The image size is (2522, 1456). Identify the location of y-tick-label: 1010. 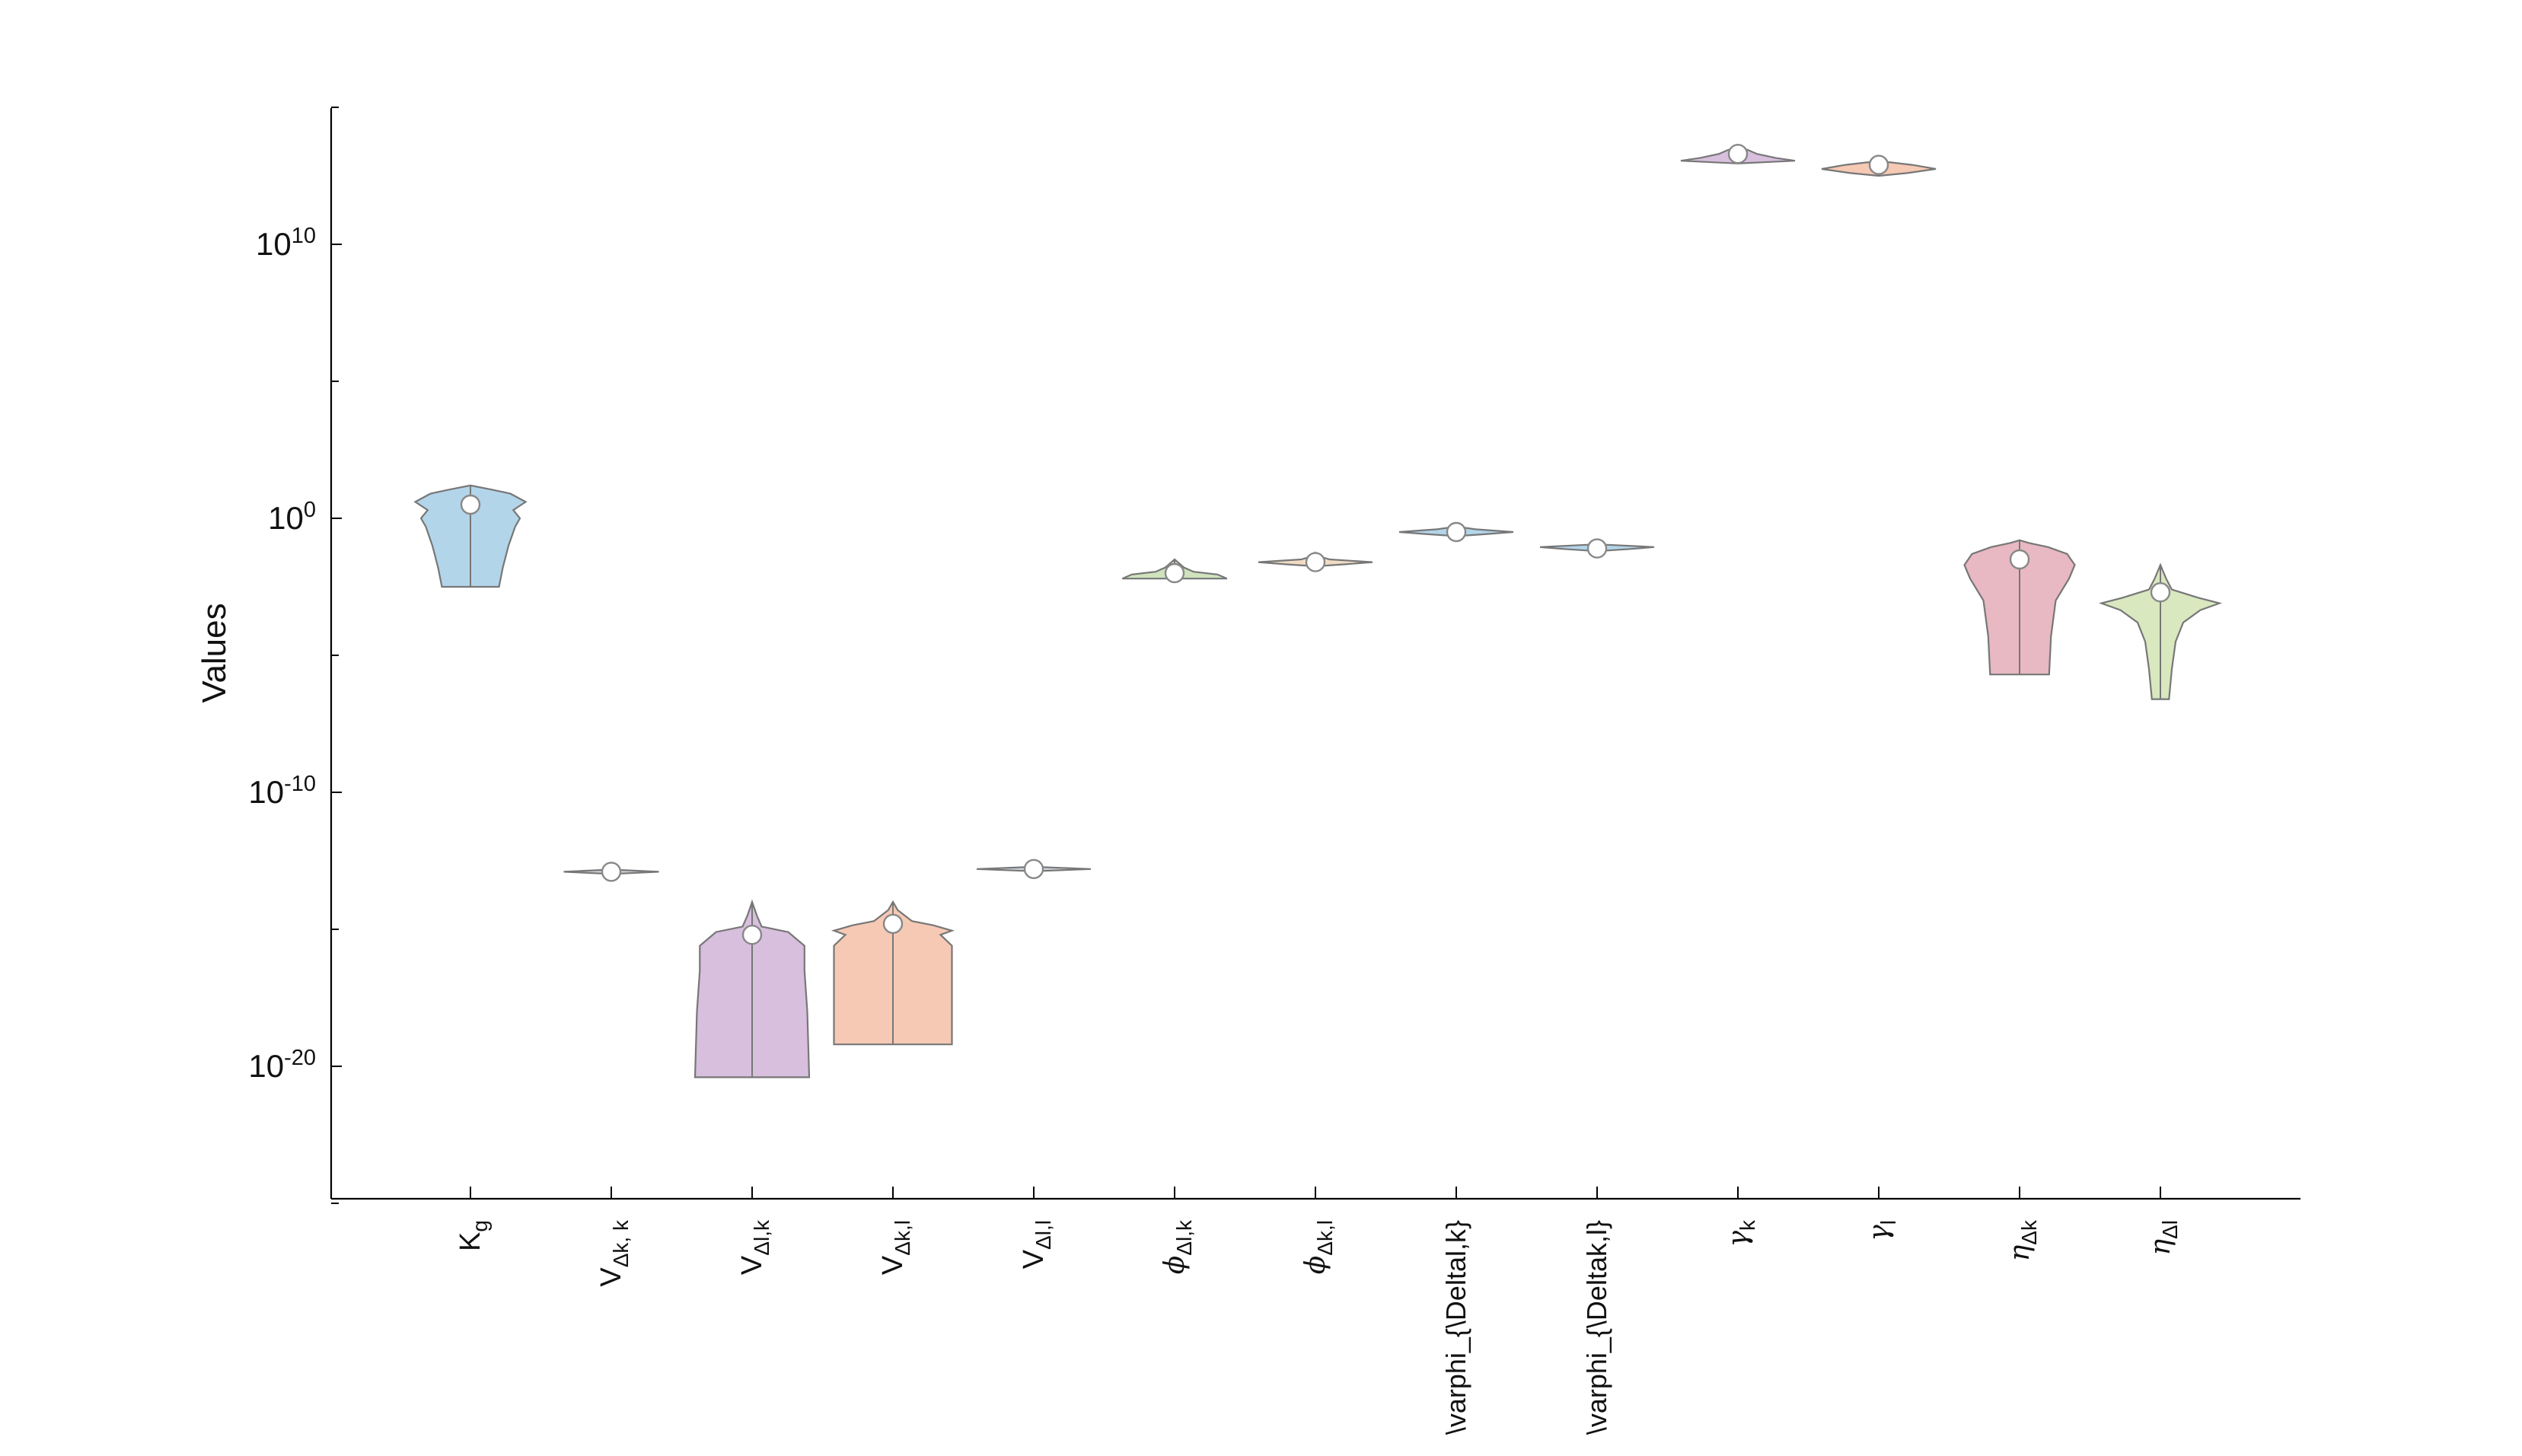
(286, 243).